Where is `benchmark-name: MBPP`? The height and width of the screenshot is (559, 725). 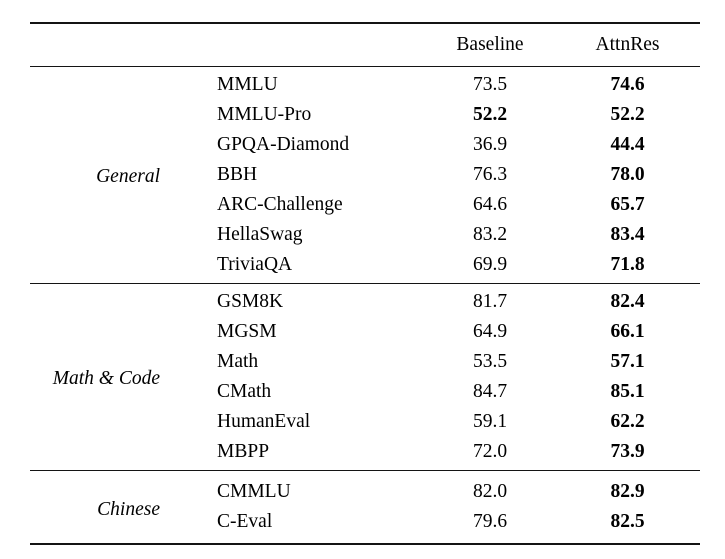
benchmark-name: MBPP is located at coordinates (243, 451).